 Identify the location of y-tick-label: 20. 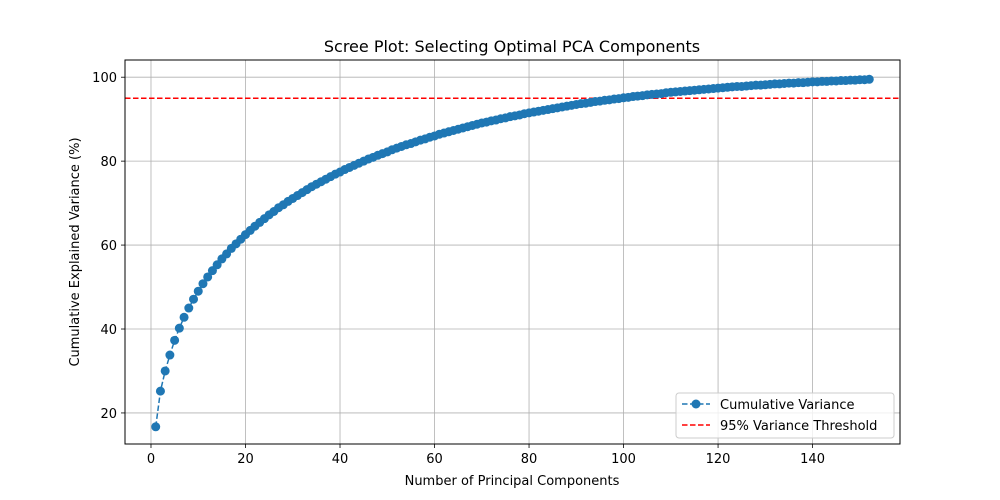
(108, 414).